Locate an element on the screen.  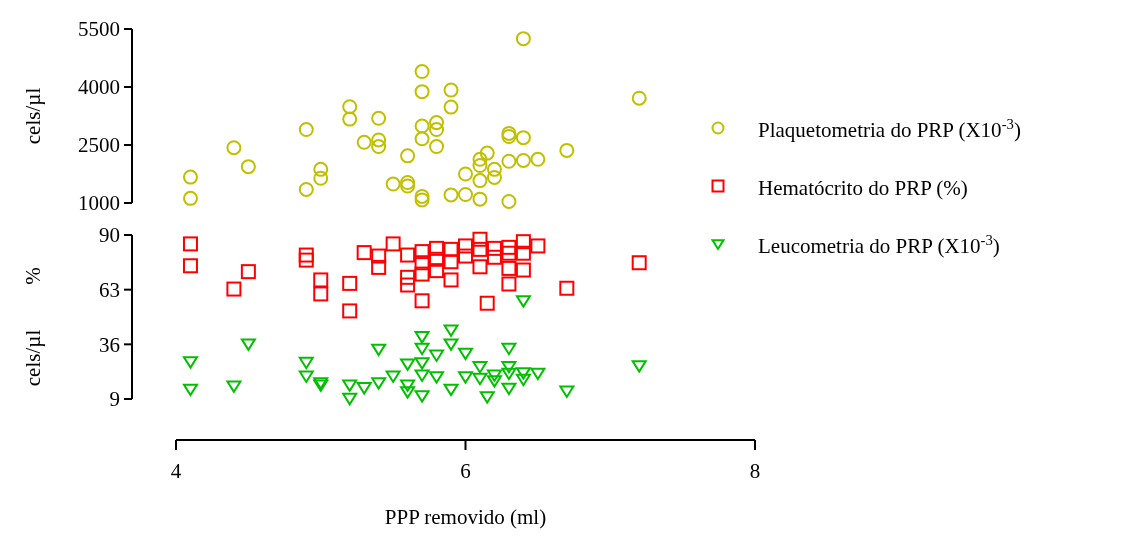
y-tick-label: 4000 is located at coordinates (99, 87).